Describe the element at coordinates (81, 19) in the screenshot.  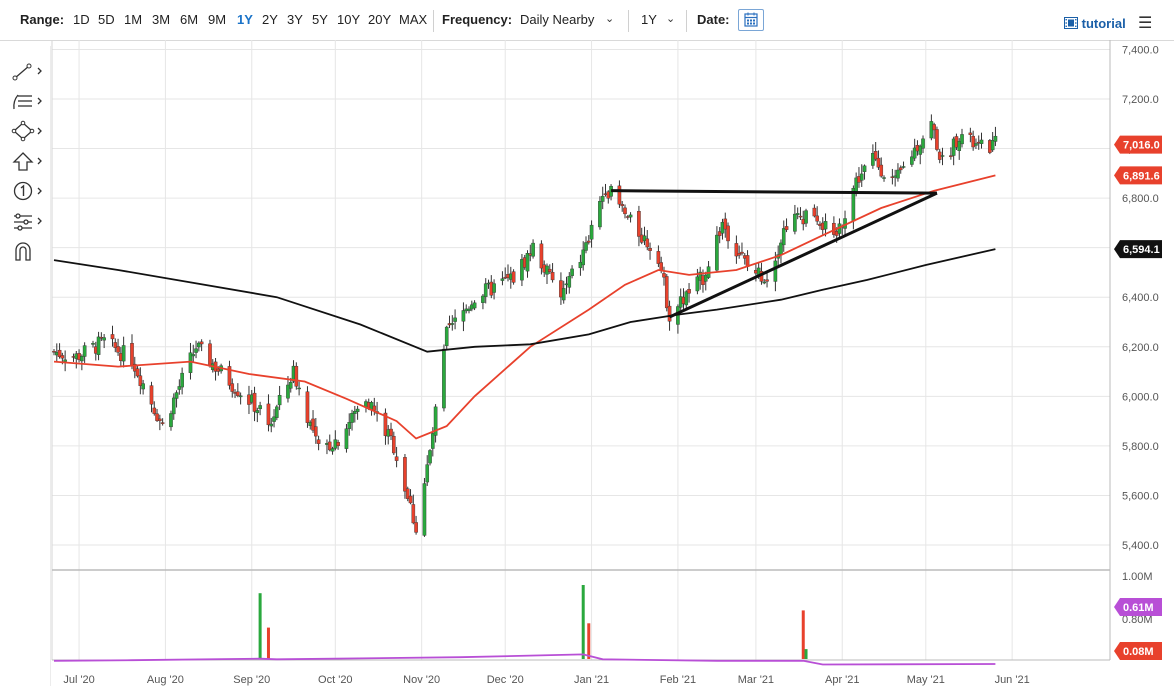
I see `range-1d: 1D` at that location.